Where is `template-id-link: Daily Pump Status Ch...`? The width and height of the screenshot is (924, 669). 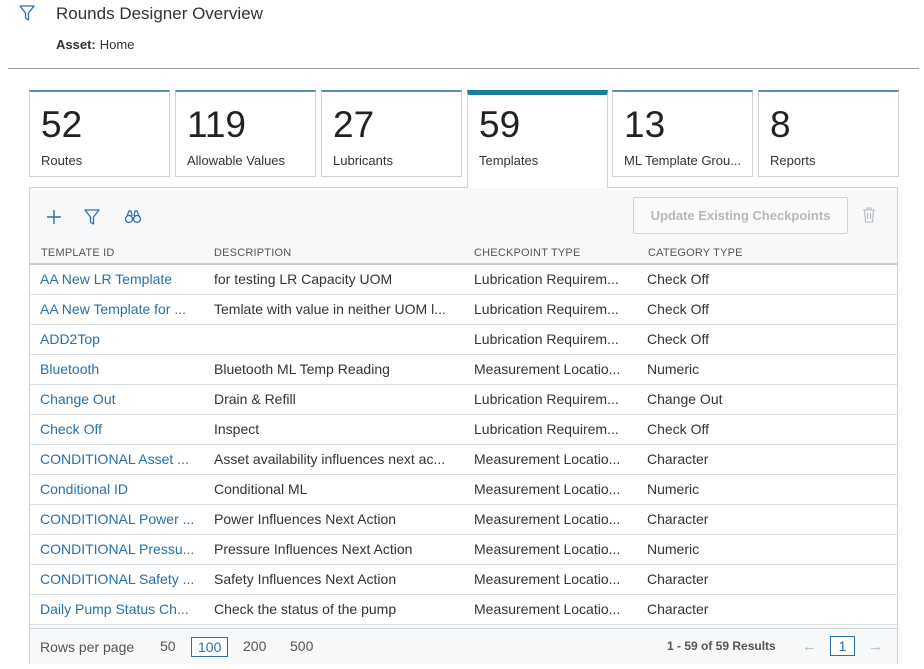 template-id-link: Daily Pump Status Ch... is located at coordinates (114, 609).